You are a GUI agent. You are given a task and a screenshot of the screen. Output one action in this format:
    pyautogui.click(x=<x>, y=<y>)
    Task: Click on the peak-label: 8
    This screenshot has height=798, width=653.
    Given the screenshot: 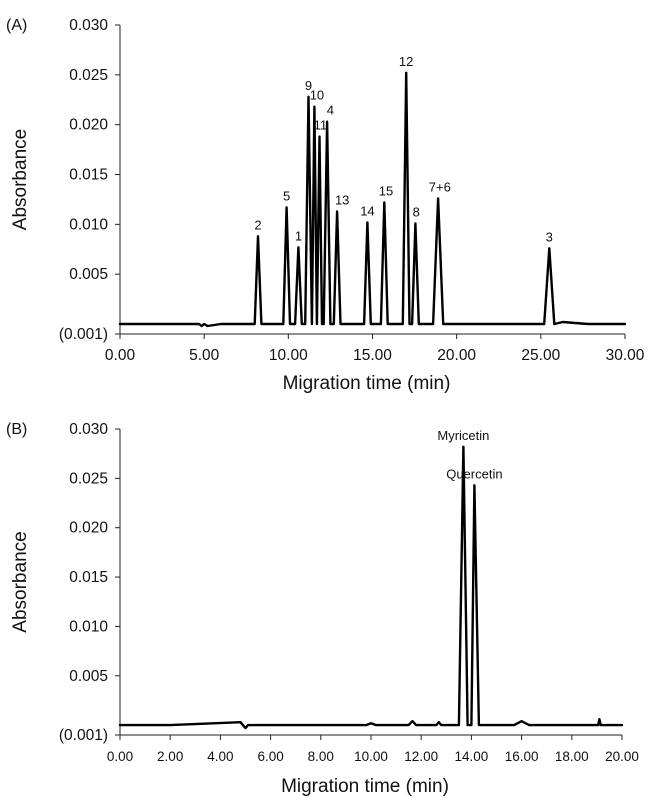 What is the action you would take?
    pyautogui.click(x=416, y=211)
    